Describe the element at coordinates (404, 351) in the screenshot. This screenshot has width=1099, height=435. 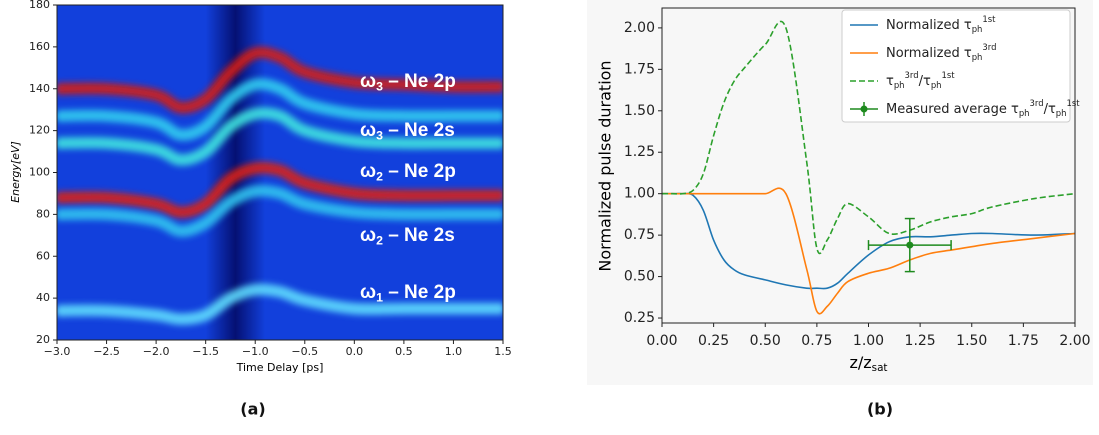
I see `x-tick-label: 0.5` at that location.